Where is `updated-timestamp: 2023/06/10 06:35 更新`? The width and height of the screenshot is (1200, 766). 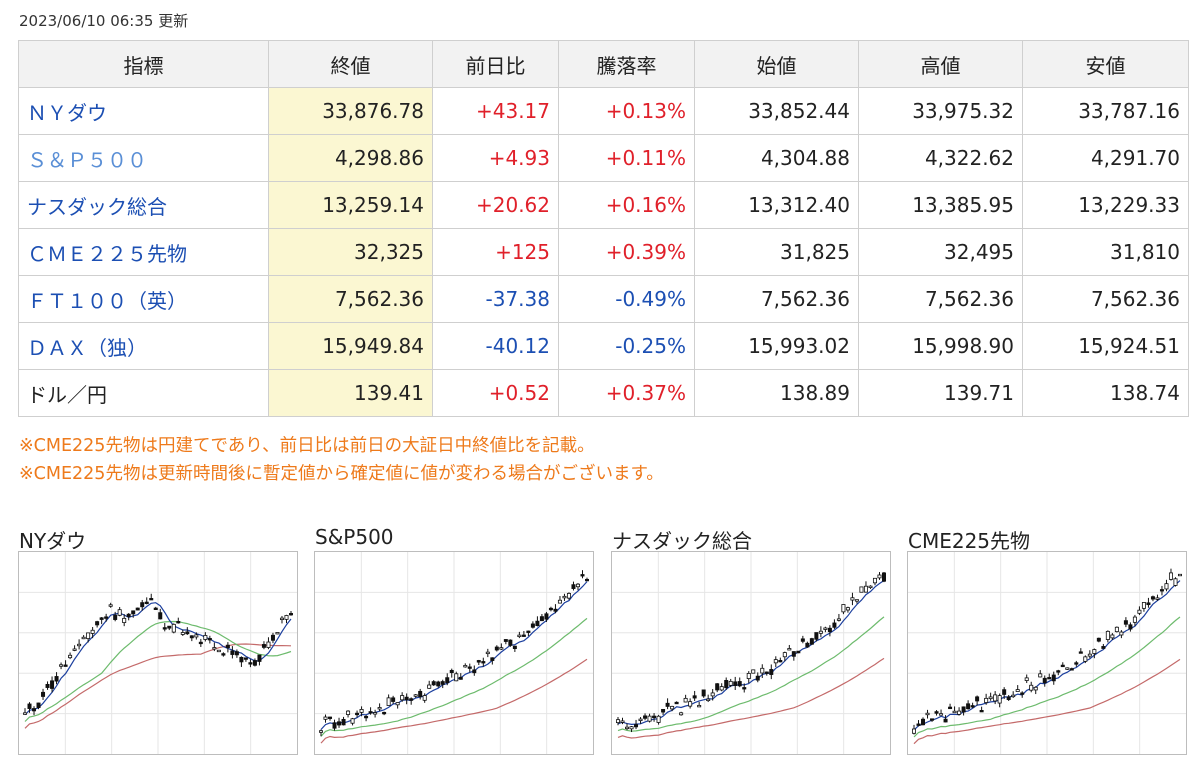
updated-timestamp: 2023/06/10 06:35 更新 is located at coordinates (104, 21).